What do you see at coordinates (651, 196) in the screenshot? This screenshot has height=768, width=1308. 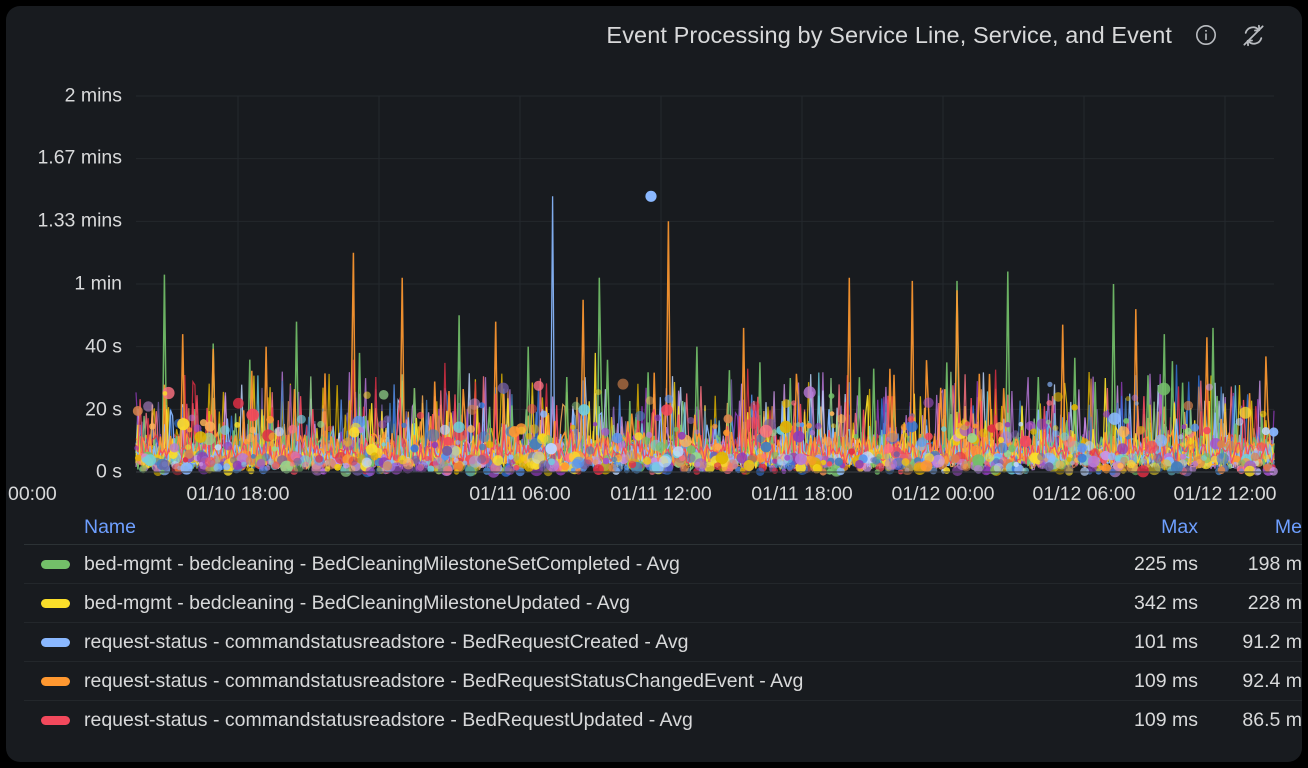 I see `outlier-data-point` at bounding box center [651, 196].